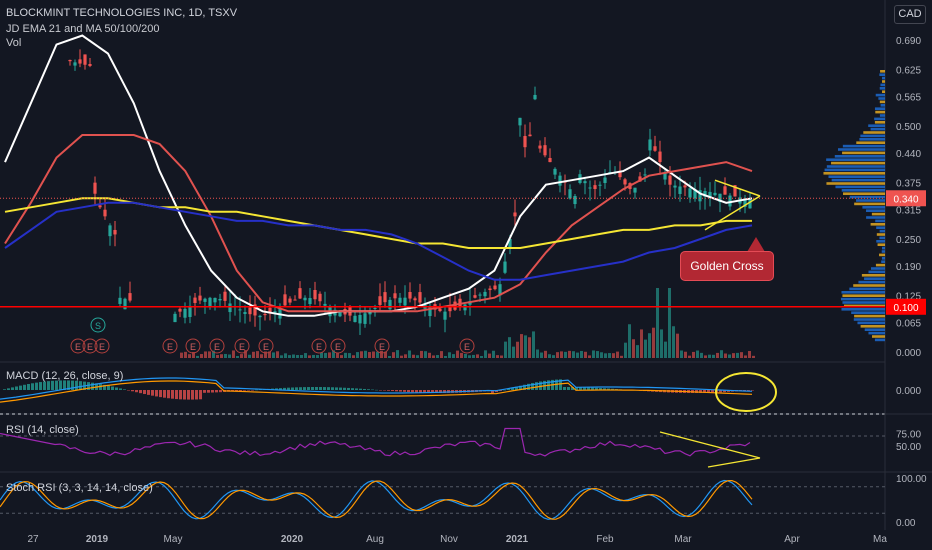 Image resolution: width=932 pixels, height=550 pixels. I want to click on price-tick-label: 0.565, so click(908, 98).